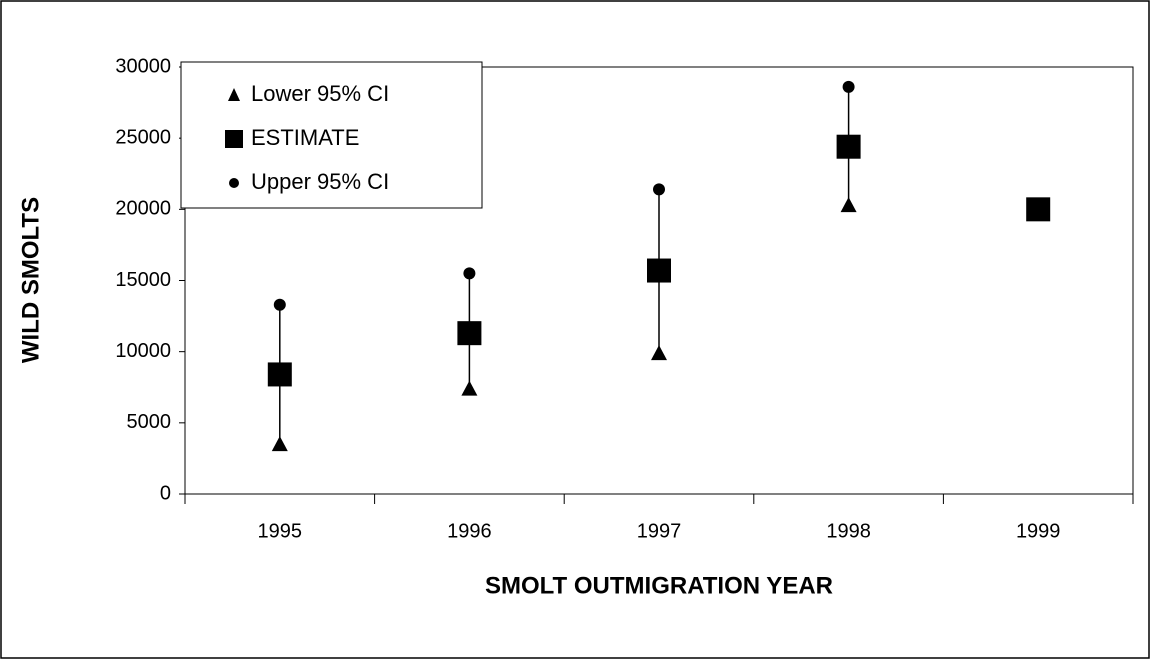 The height and width of the screenshot is (660, 1151). I want to click on y-tick-label: 20000, so click(143, 209).